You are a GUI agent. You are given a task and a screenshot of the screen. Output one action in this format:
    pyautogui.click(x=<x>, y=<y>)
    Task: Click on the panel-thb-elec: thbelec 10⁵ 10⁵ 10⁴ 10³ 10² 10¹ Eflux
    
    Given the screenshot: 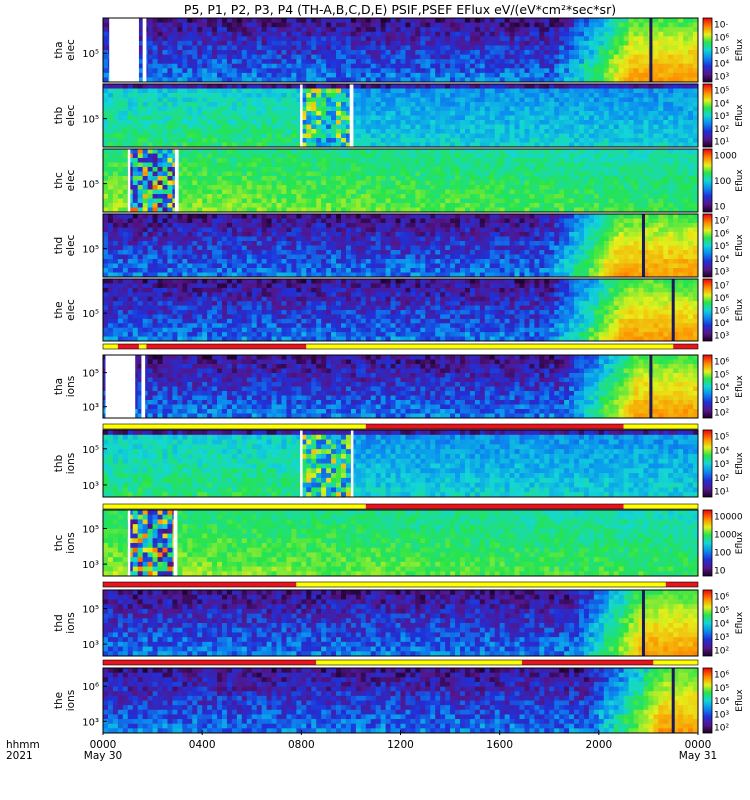 What is the action you would take?
    pyautogui.click(x=399, y=115)
    